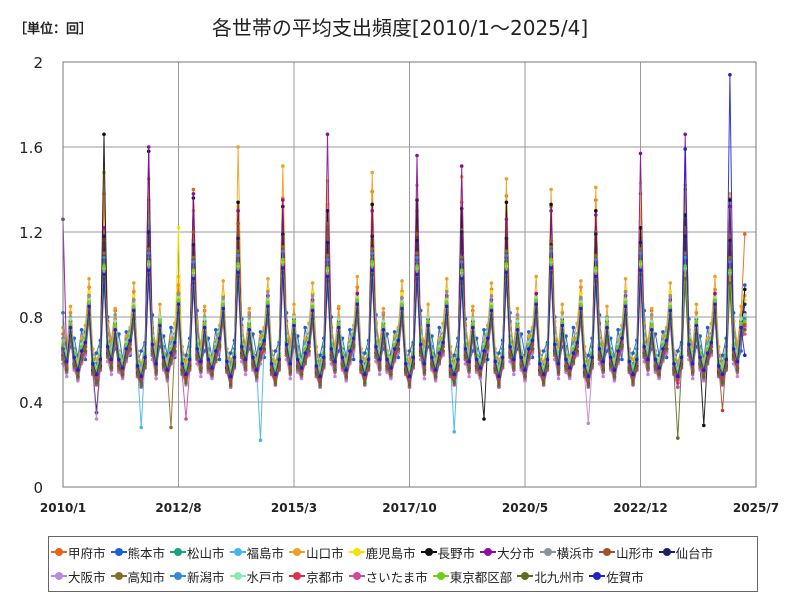 Image resolution: width=800 pixels, height=600 pixels. What do you see at coordinates (550, 576) in the screenshot?
I see `legend-item: 北九州市` at bounding box center [550, 576].